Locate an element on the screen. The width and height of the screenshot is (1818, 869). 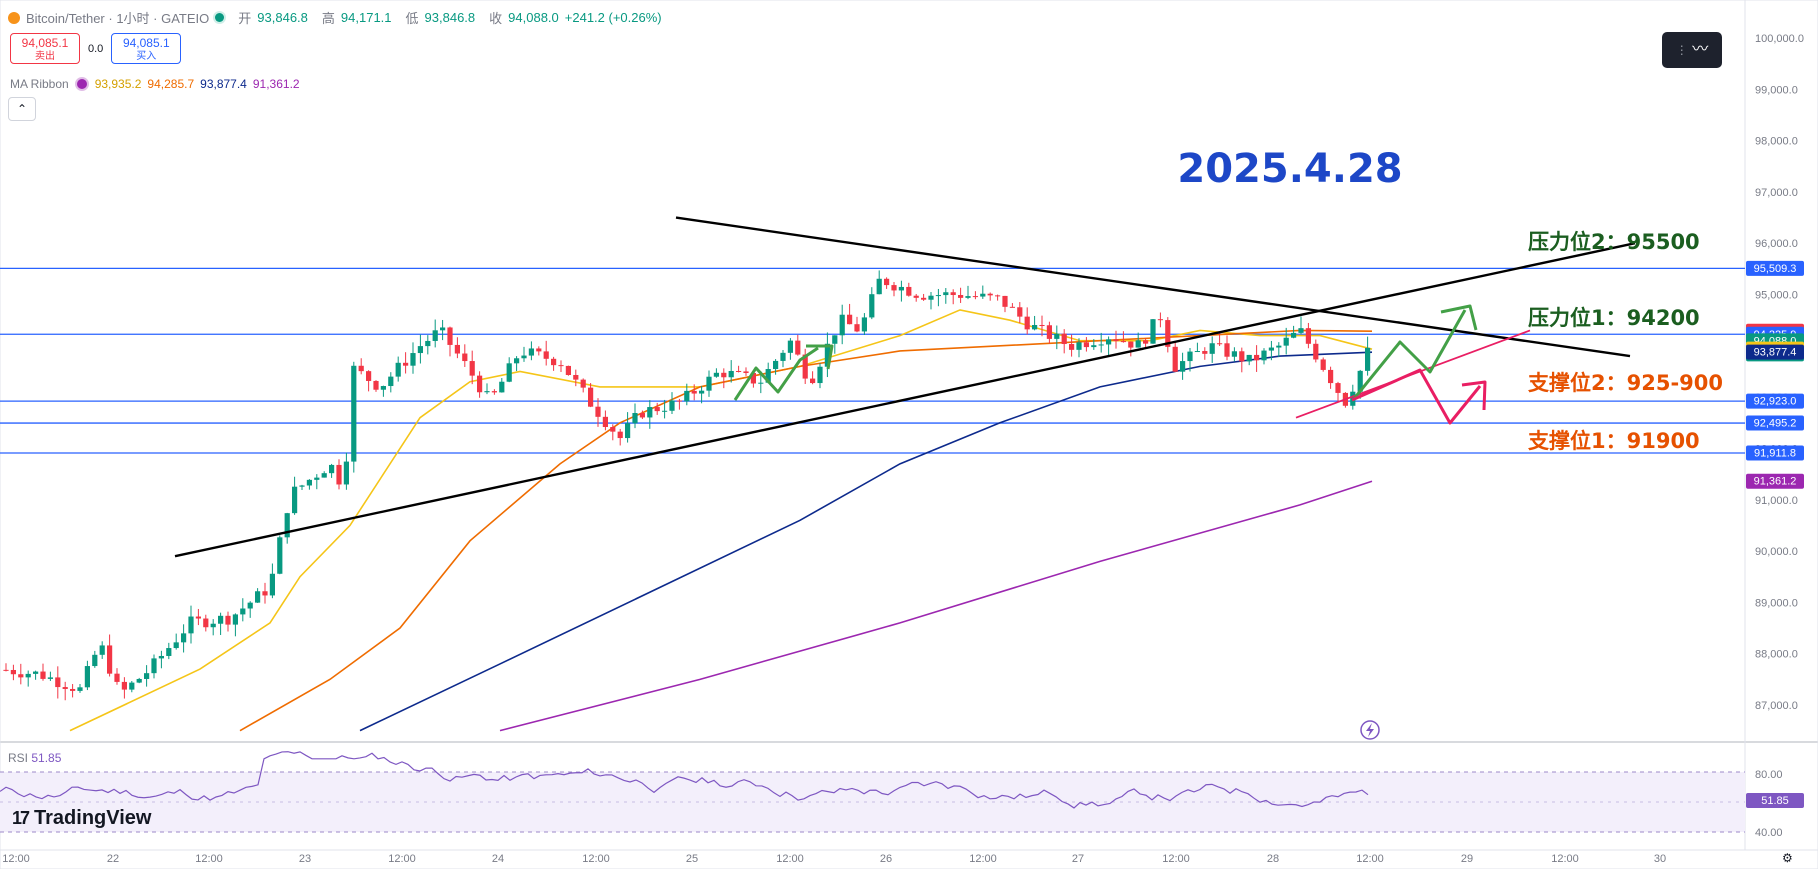
line-chart-icon: 〰 is located at coordinates (1700, 49).